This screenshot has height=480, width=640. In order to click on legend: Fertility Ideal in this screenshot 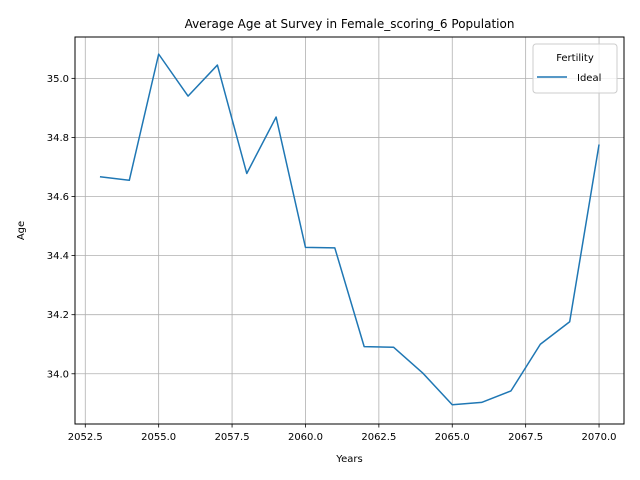, I will do `click(575, 68)`.